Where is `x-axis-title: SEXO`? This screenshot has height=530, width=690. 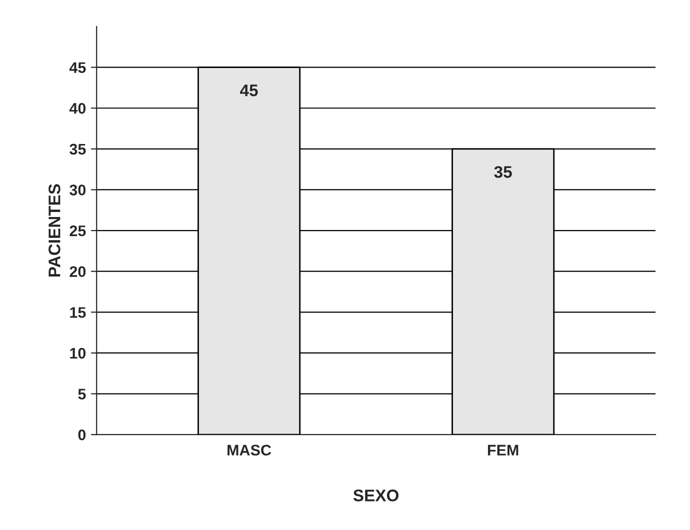
x-axis-title: SEXO is located at coordinates (376, 496).